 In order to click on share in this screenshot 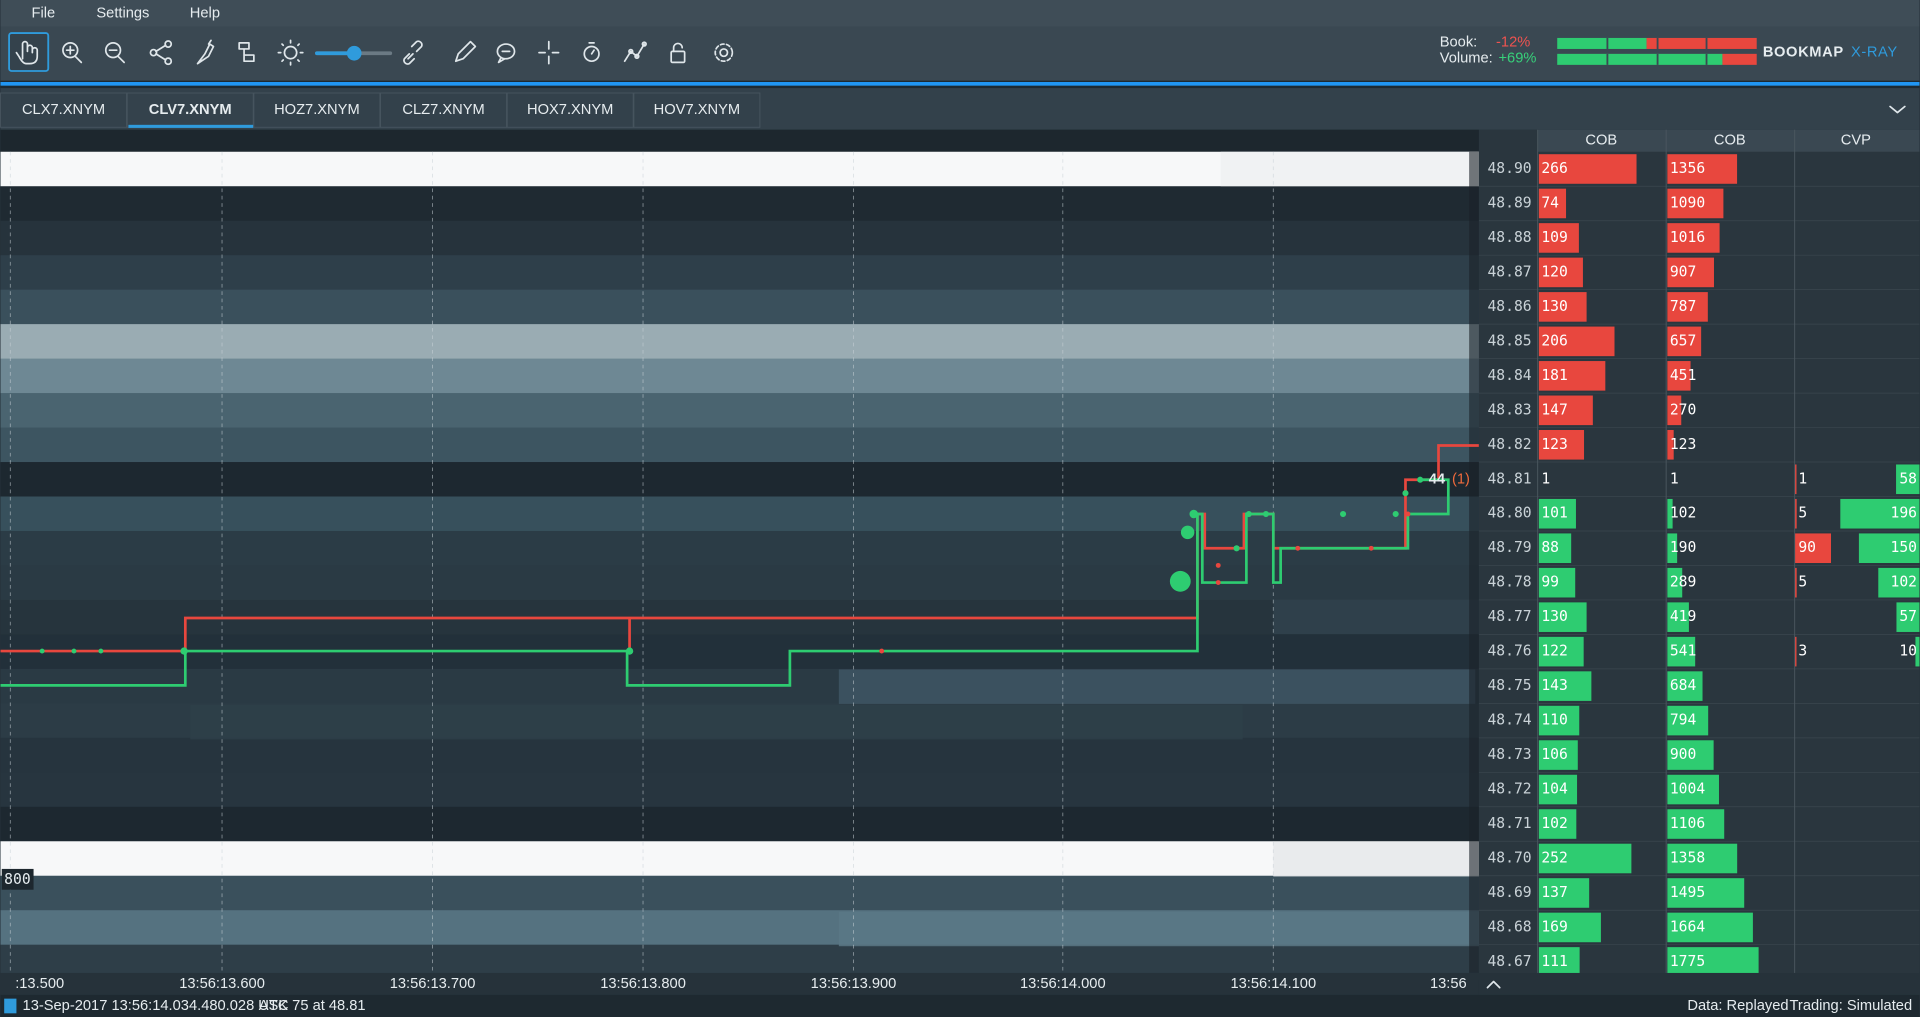, I will do `click(153, 52)`.